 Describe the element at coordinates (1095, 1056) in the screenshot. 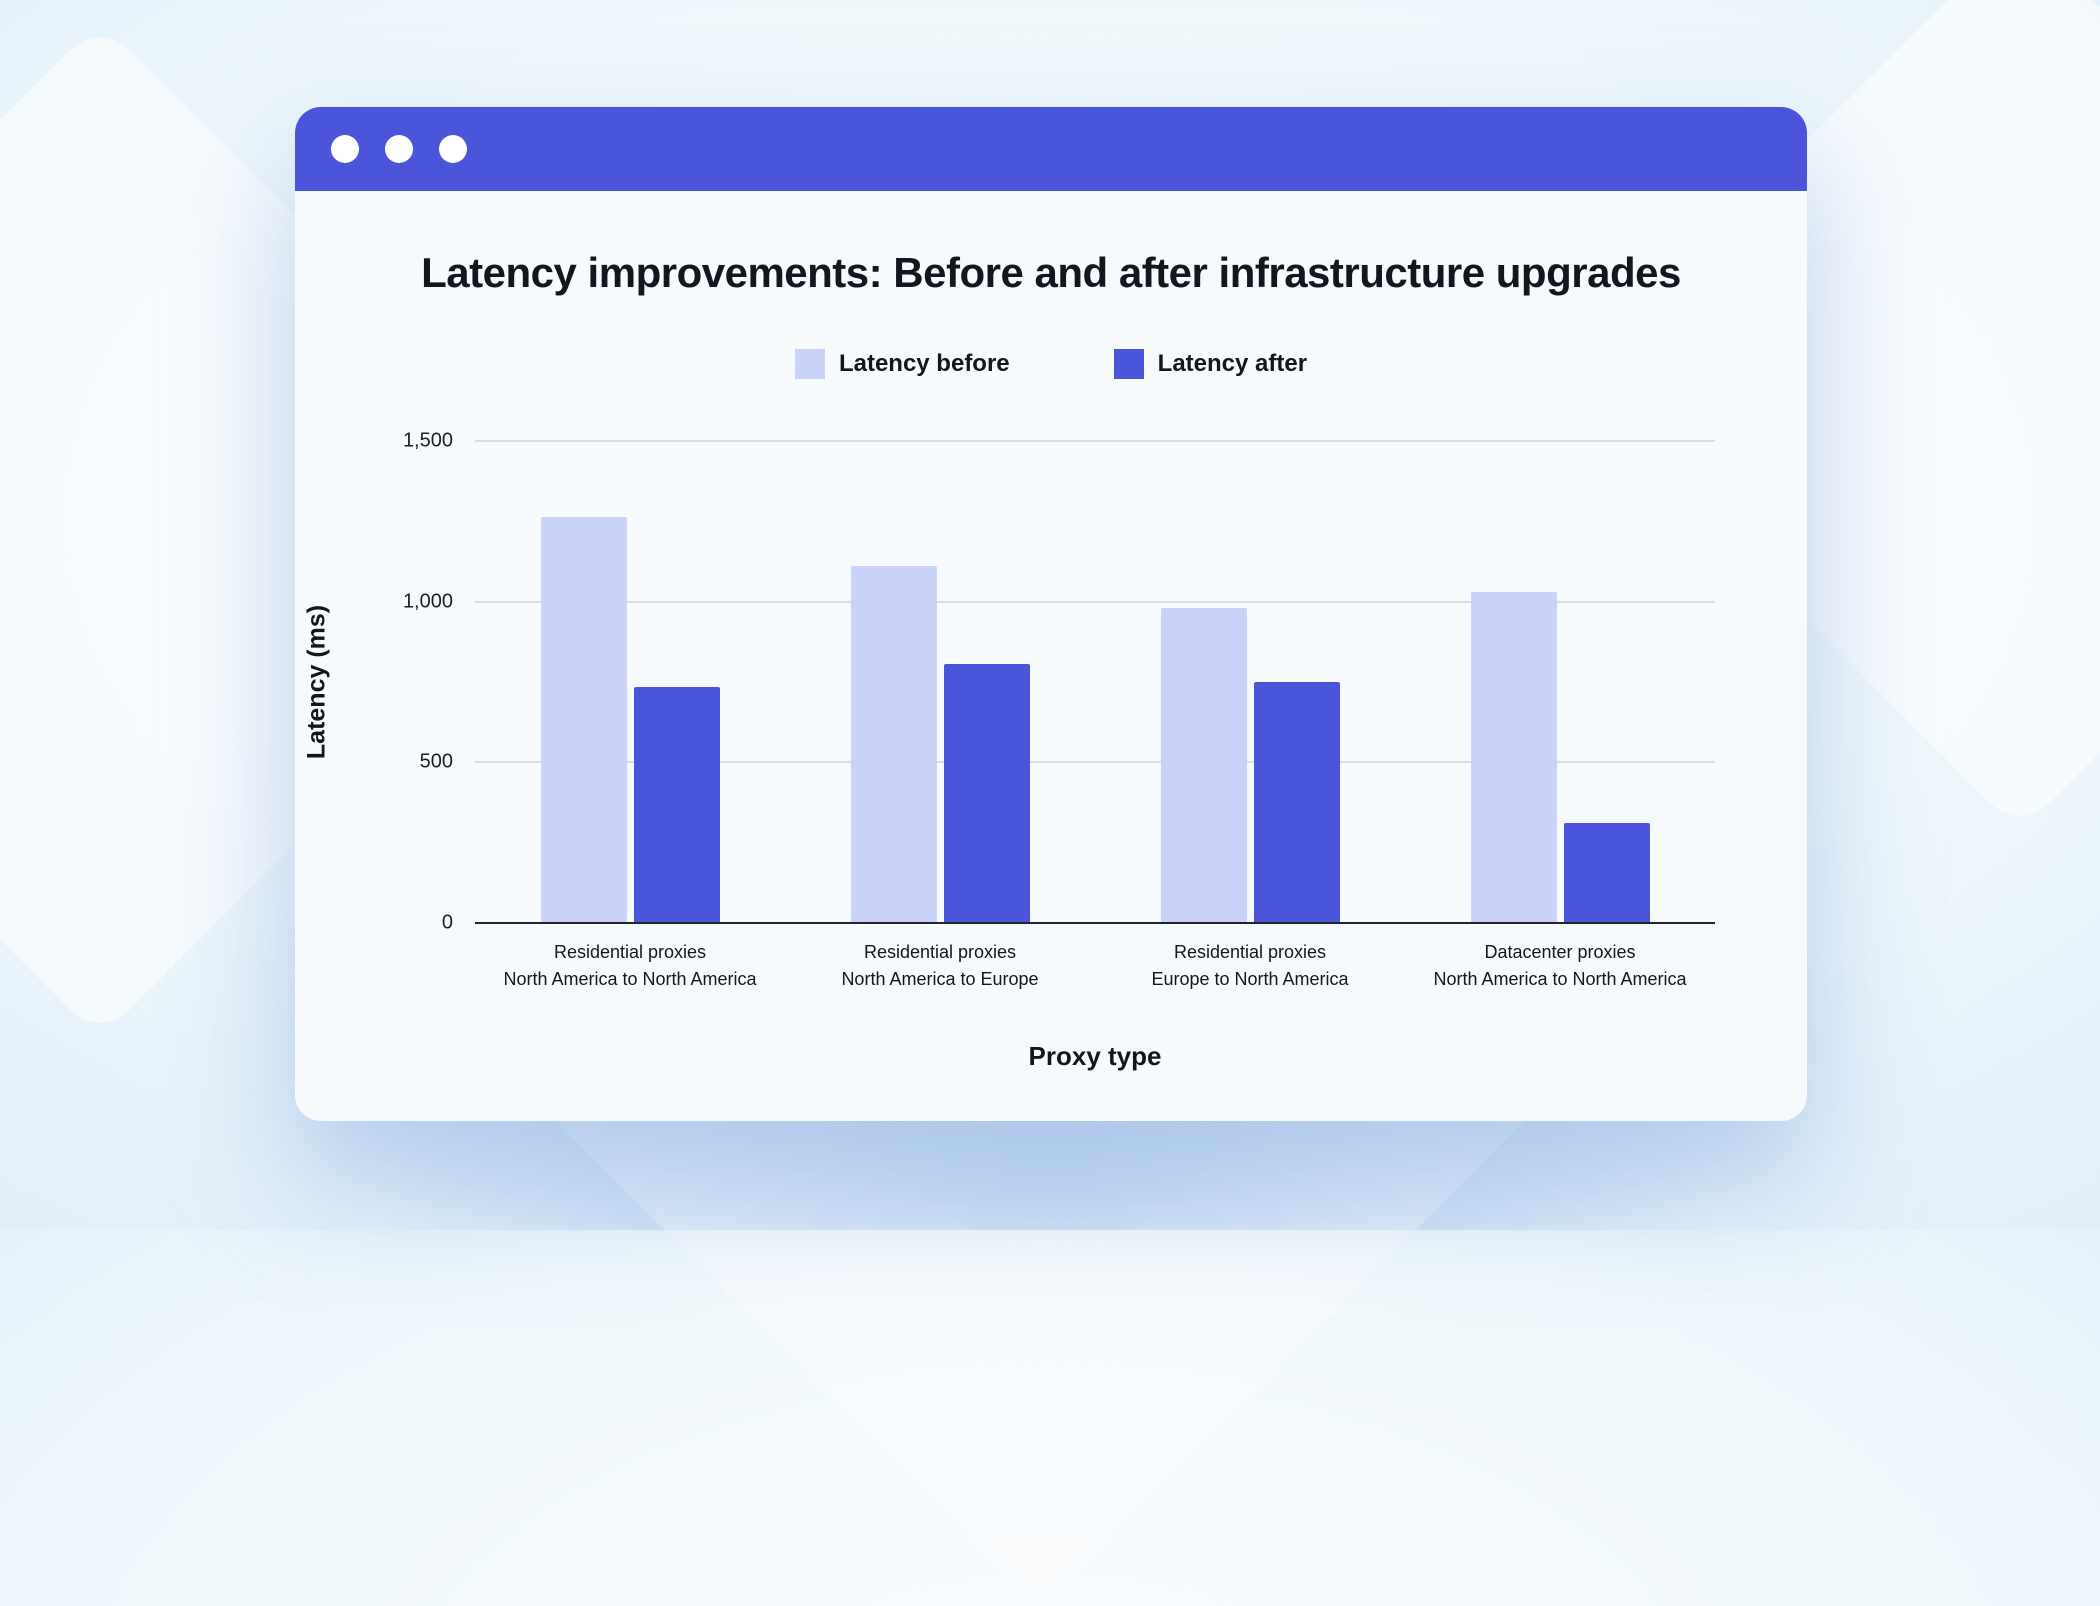

I see `x-axis-title: Proxy type` at that location.